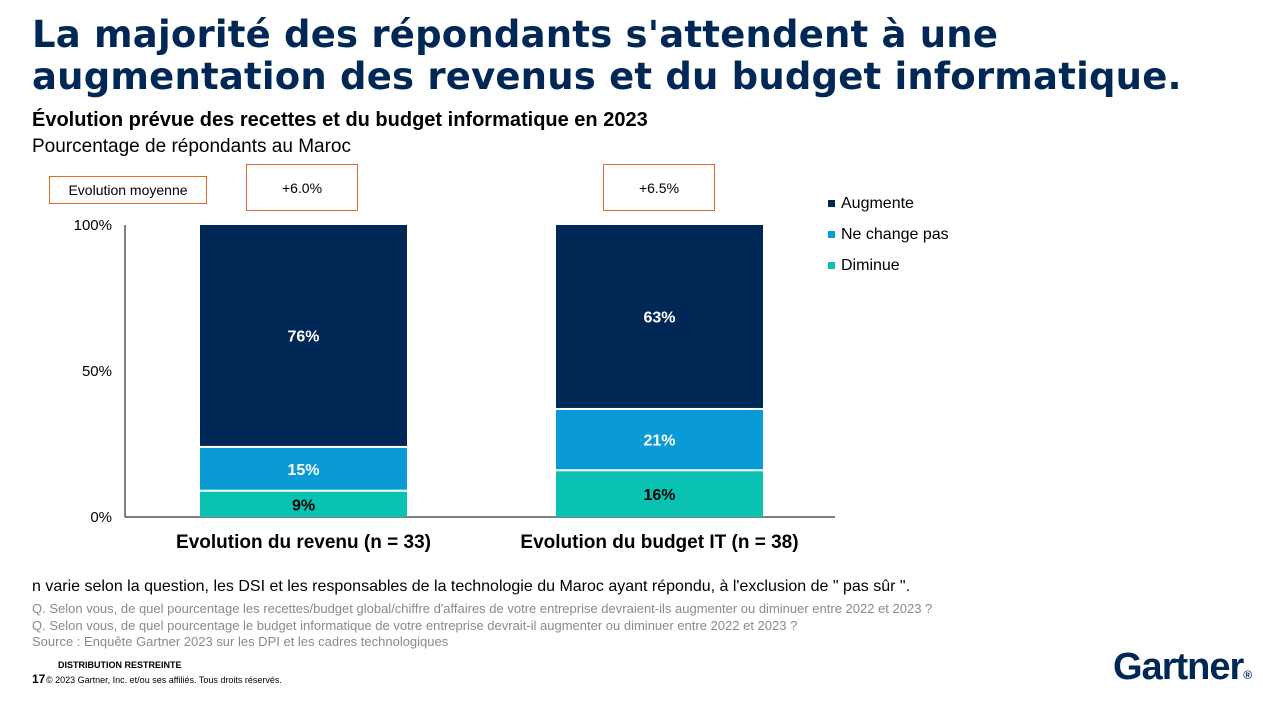 Image resolution: width=1263 pixels, height=709 pixels. What do you see at coordinates (1178, 667) in the screenshot?
I see `logo-text: Gartner` at bounding box center [1178, 667].